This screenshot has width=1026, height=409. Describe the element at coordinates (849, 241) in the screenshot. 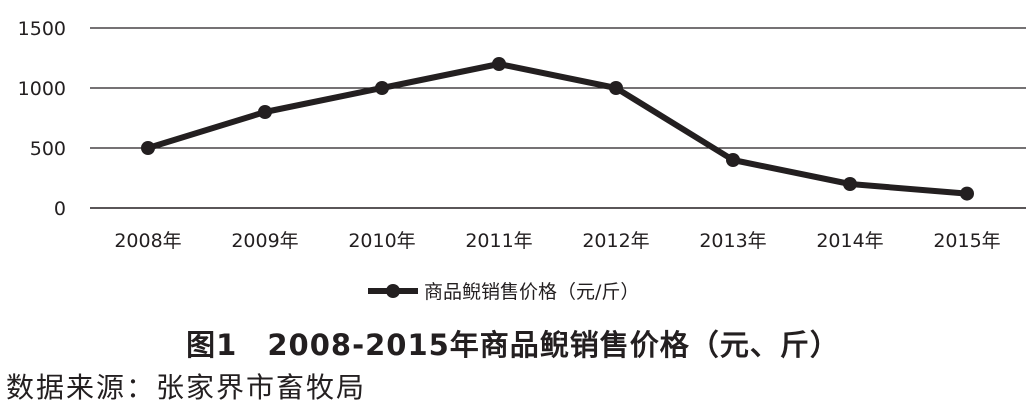

I see `x-tick-label: 2014年` at that location.